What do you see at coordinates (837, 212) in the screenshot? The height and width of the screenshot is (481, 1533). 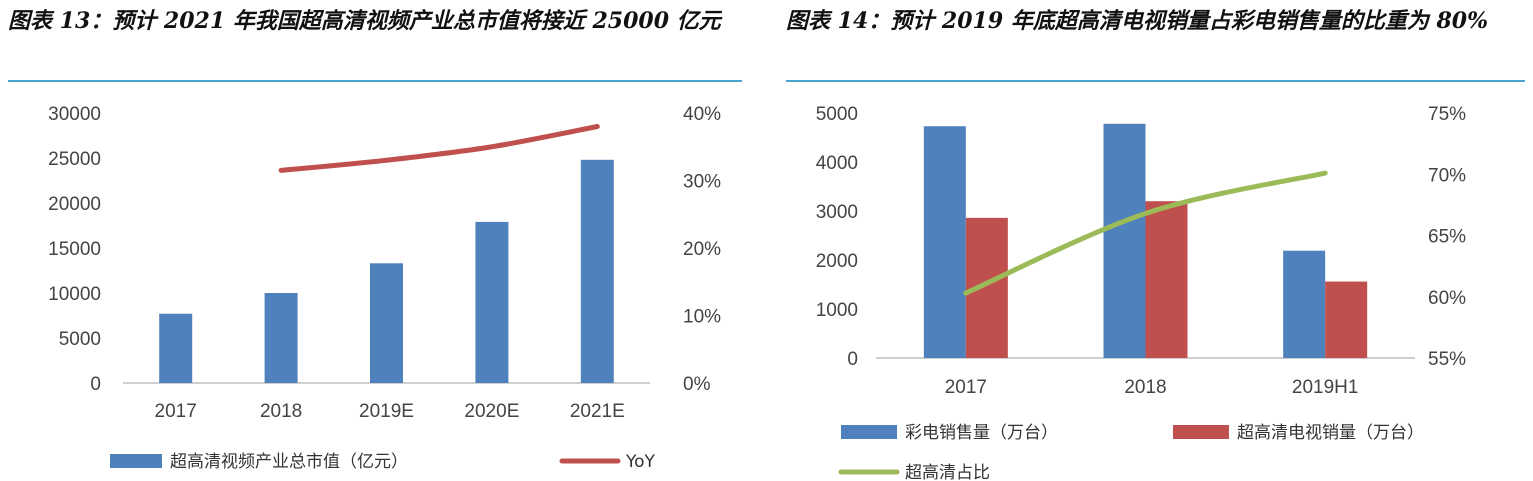 I see `y-axis-tick-label: 3000` at bounding box center [837, 212].